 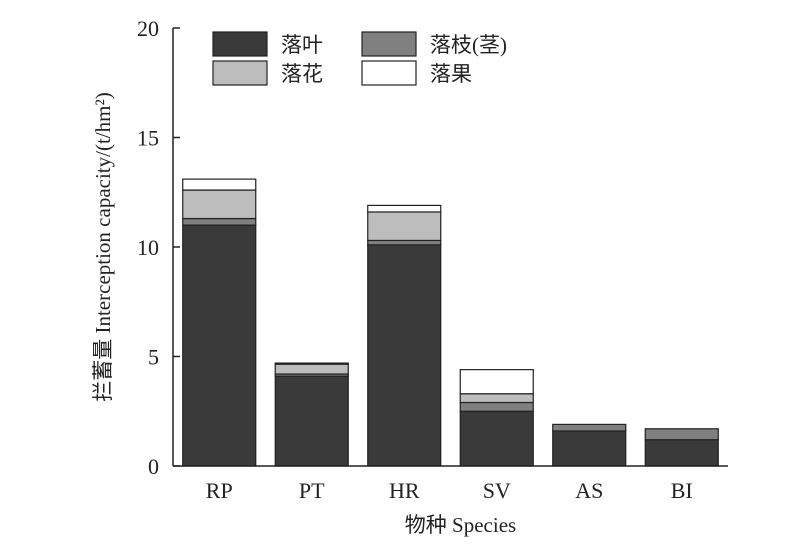 What do you see at coordinates (302, 74) in the screenshot?
I see `legend-label-2: 落花` at bounding box center [302, 74].